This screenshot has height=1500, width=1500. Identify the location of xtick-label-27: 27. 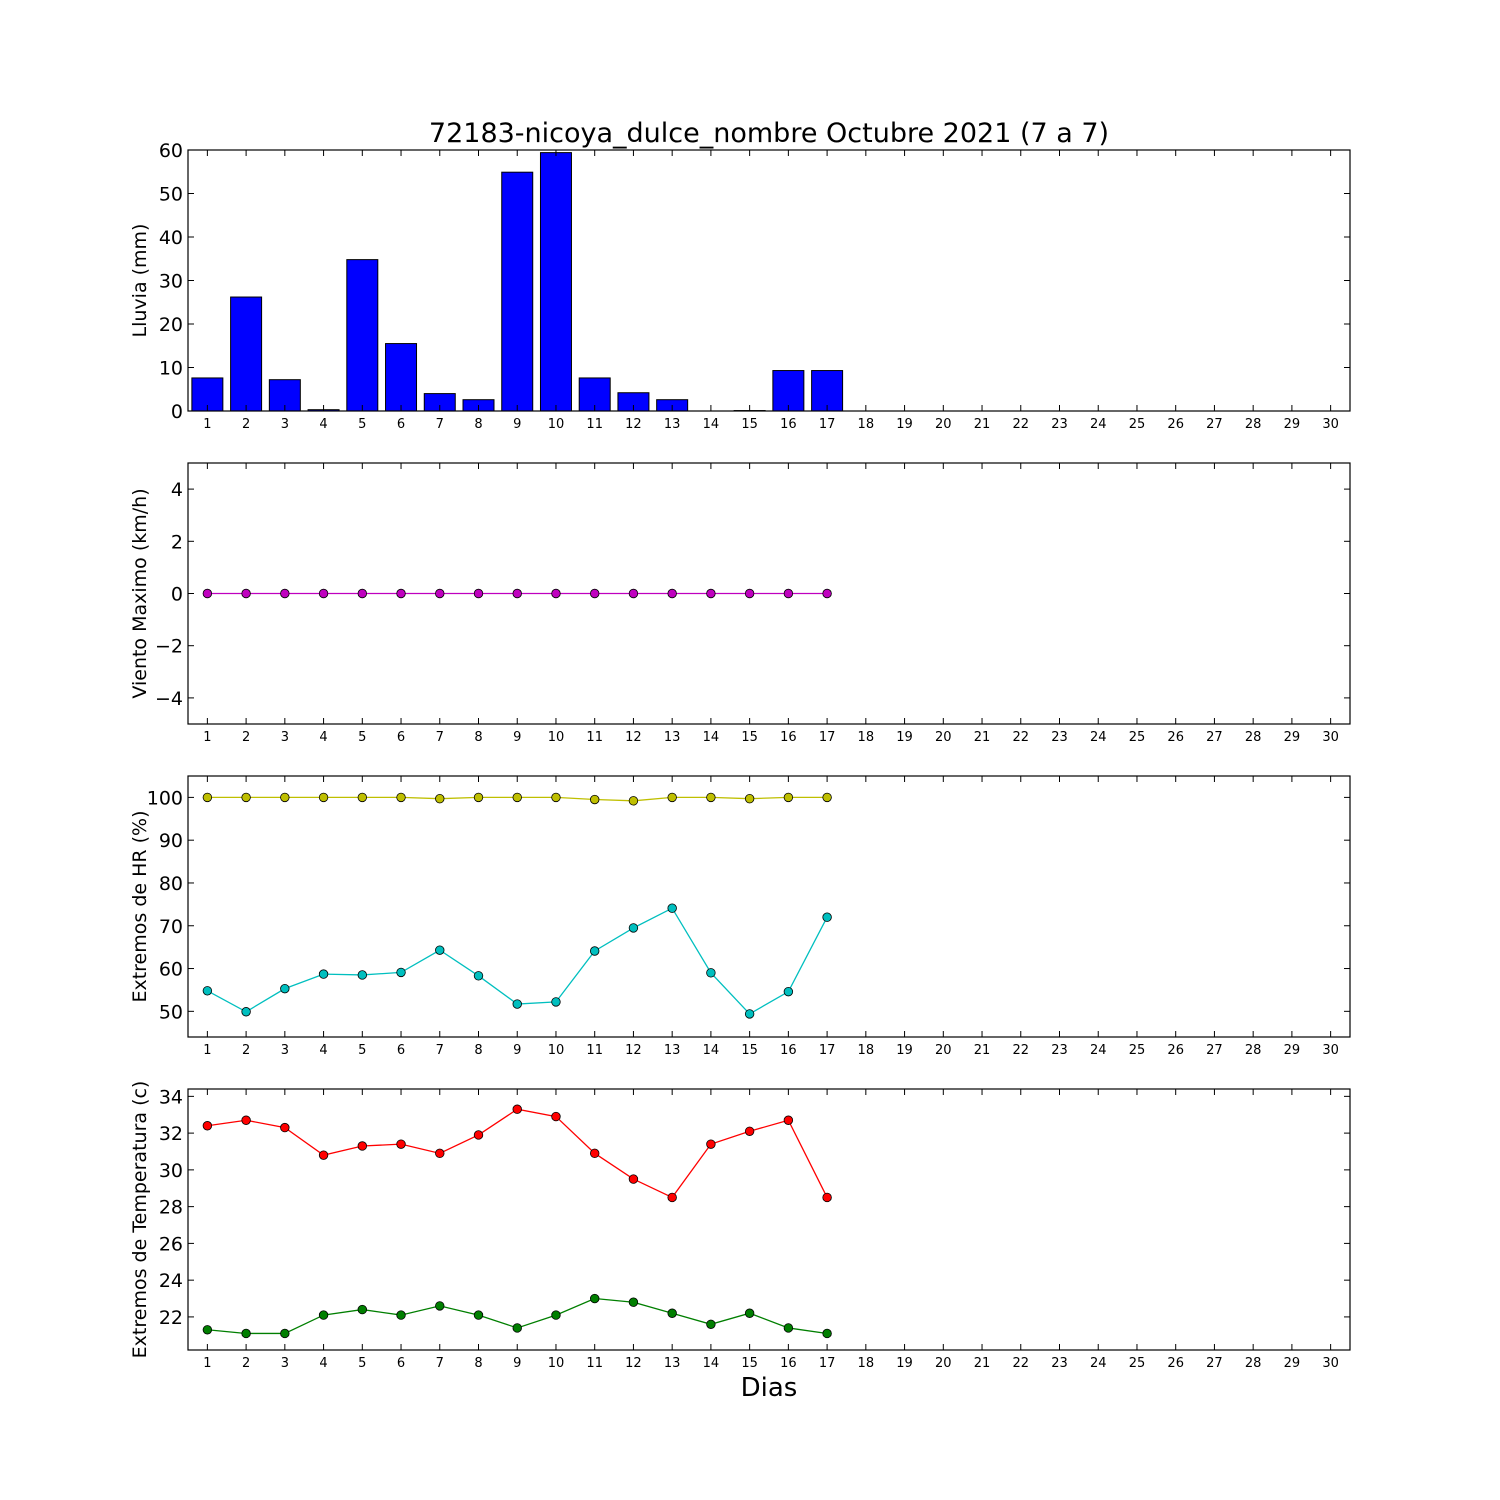
(1214, 1050).